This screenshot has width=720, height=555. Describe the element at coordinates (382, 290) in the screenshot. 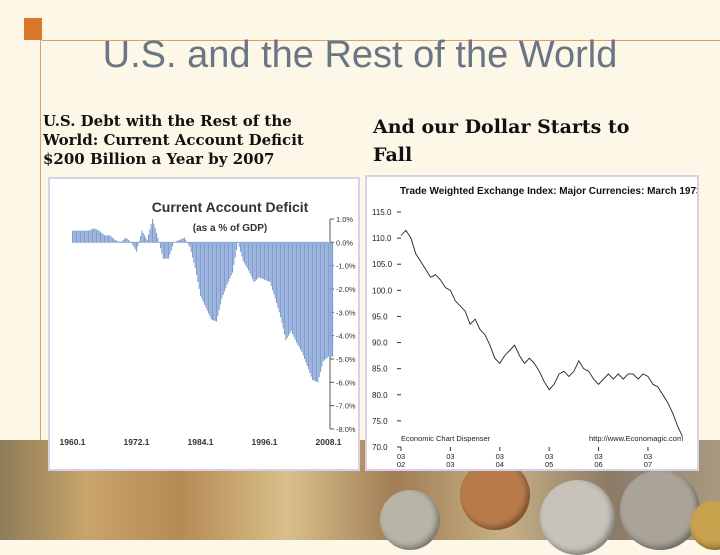

I see `y-tick-label: 100.0` at that location.